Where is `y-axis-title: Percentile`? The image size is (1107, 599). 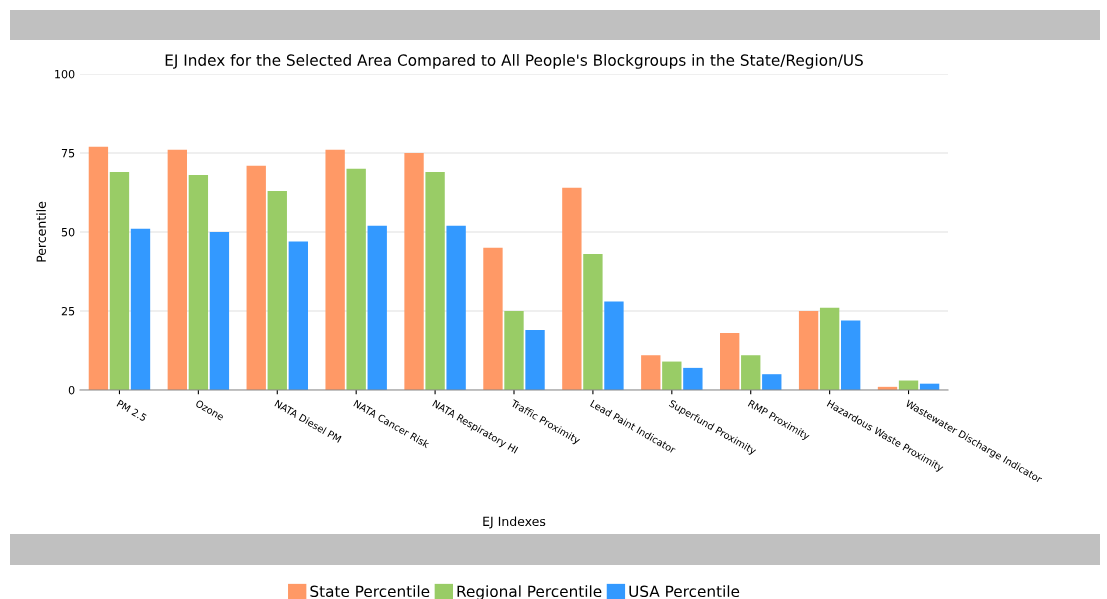
y-axis-title: Percentile is located at coordinates (41, 231).